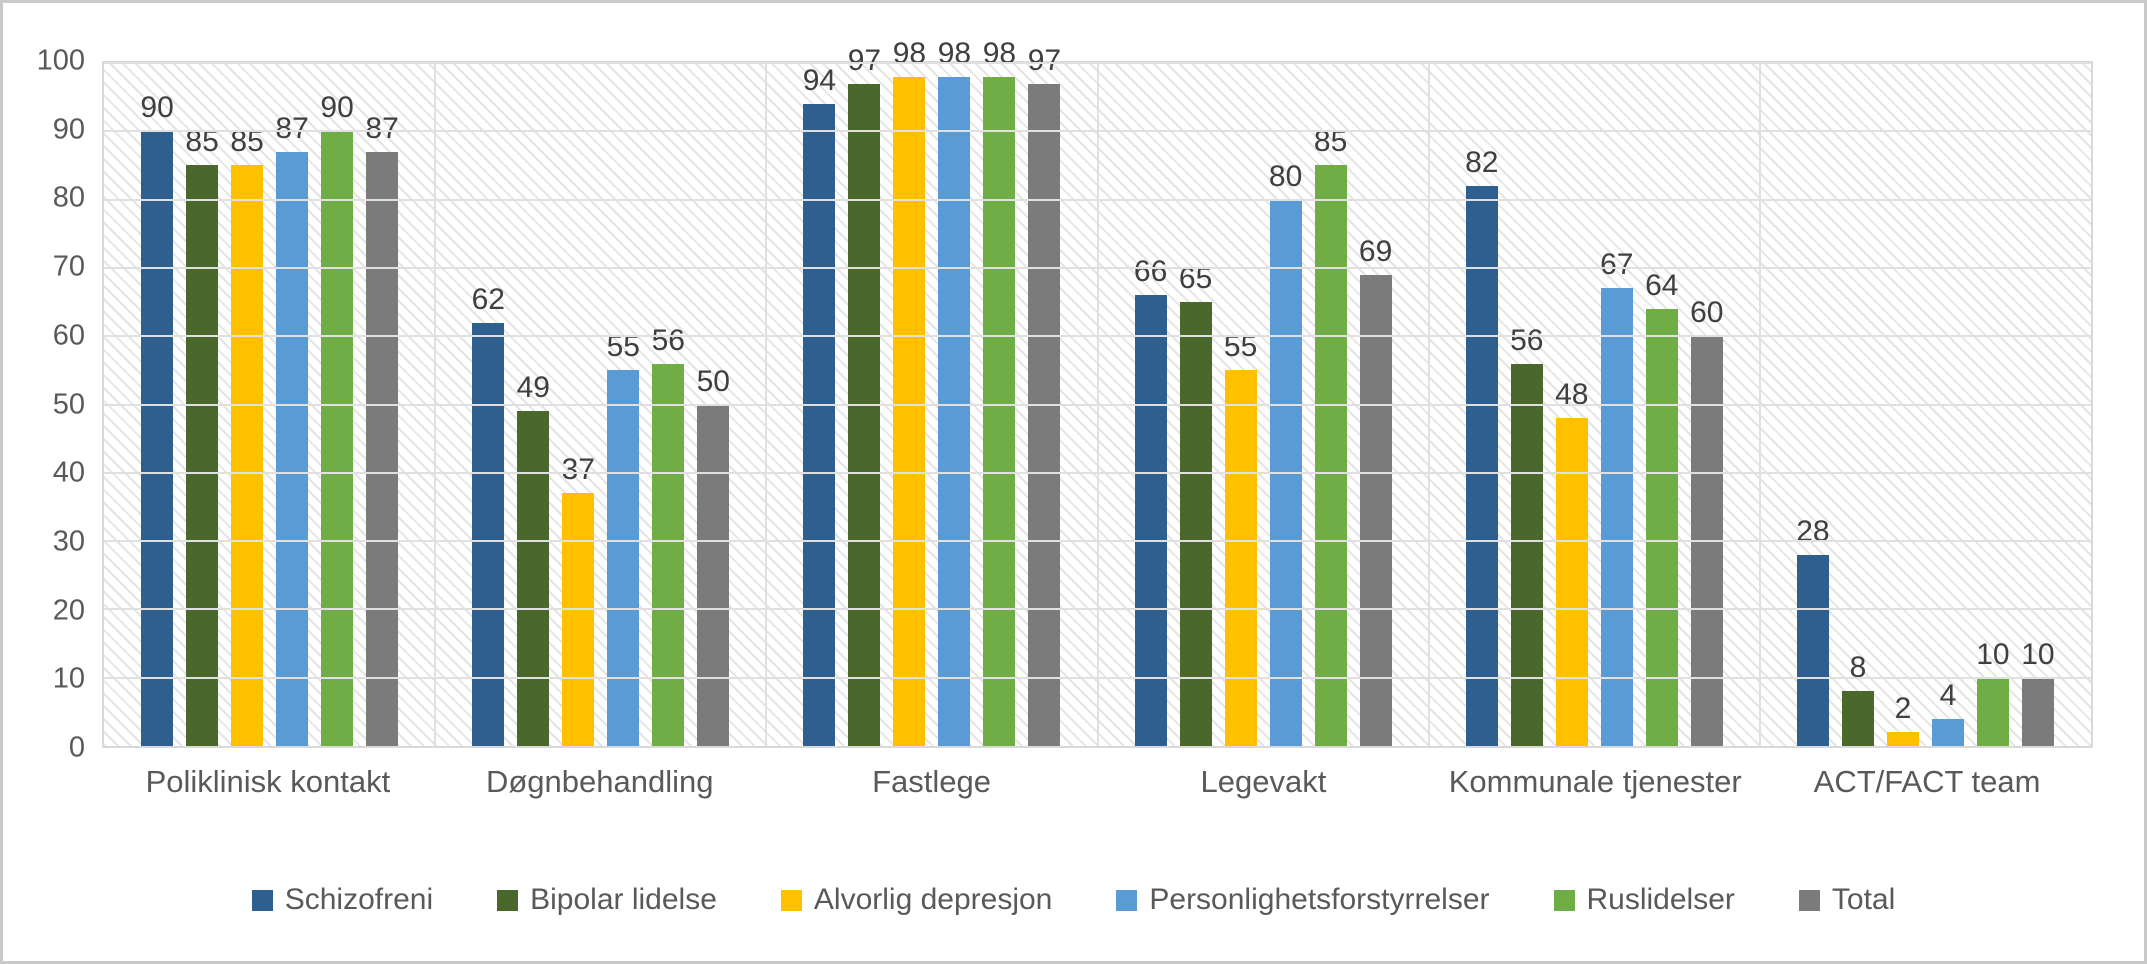 Image resolution: width=2147 pixels, height=964 pixels. Describe the element at coordinates (1948, 695) in the screenshot. I see `bar-value-label: 4` at that location.